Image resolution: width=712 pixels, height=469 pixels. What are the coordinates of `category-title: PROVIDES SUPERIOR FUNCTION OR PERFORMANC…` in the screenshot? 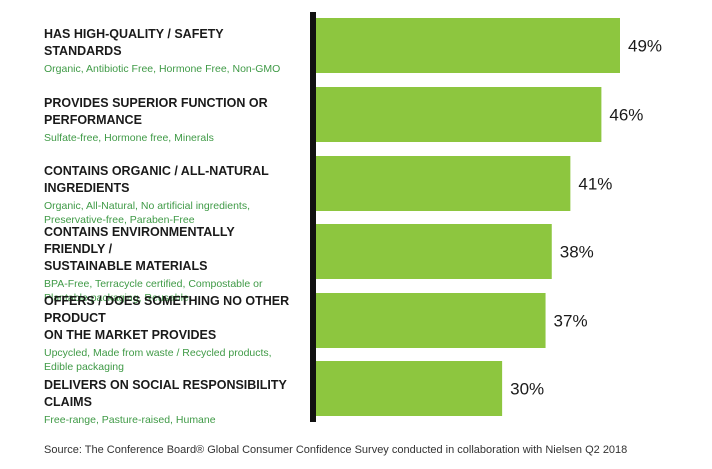 It's located at (156, 111).